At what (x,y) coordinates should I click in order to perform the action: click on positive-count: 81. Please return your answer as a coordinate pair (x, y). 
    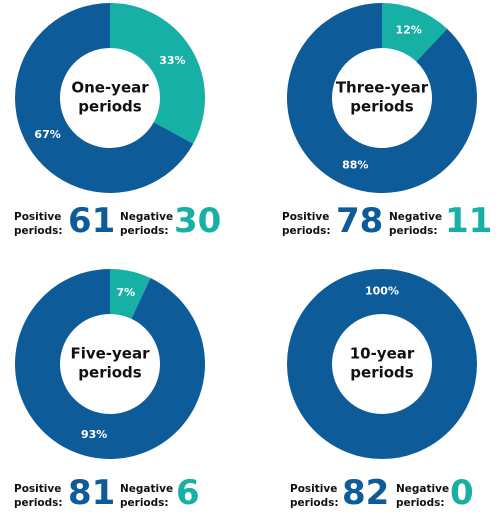
    Looking at the image, I should click on (92, 493).